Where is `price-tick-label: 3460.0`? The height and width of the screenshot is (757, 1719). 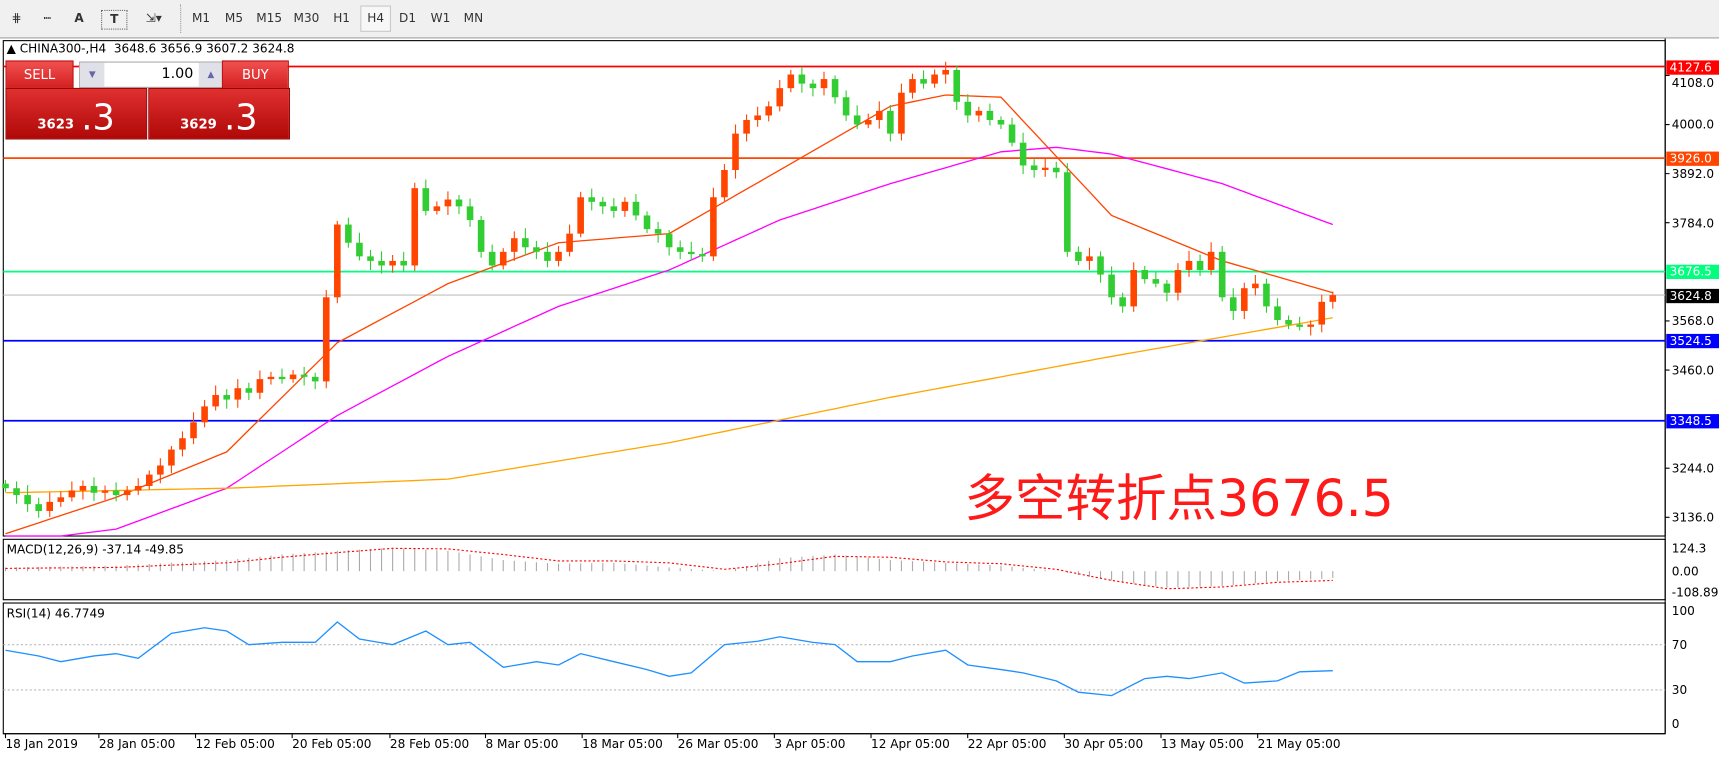 price-tick-label: 3460.0 is located at coordinates (1693, 370).